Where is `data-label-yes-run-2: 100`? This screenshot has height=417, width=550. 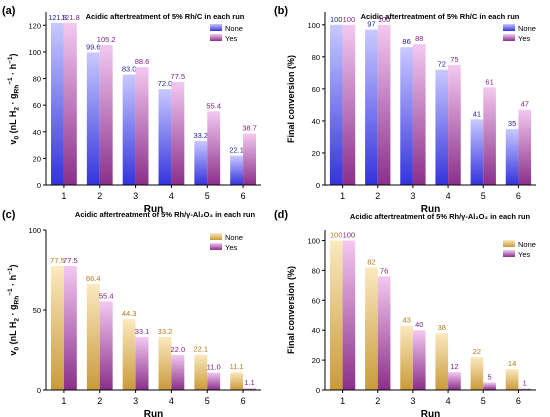 data-label-yes-run-2: 100 is located at coordinates (384, 19).